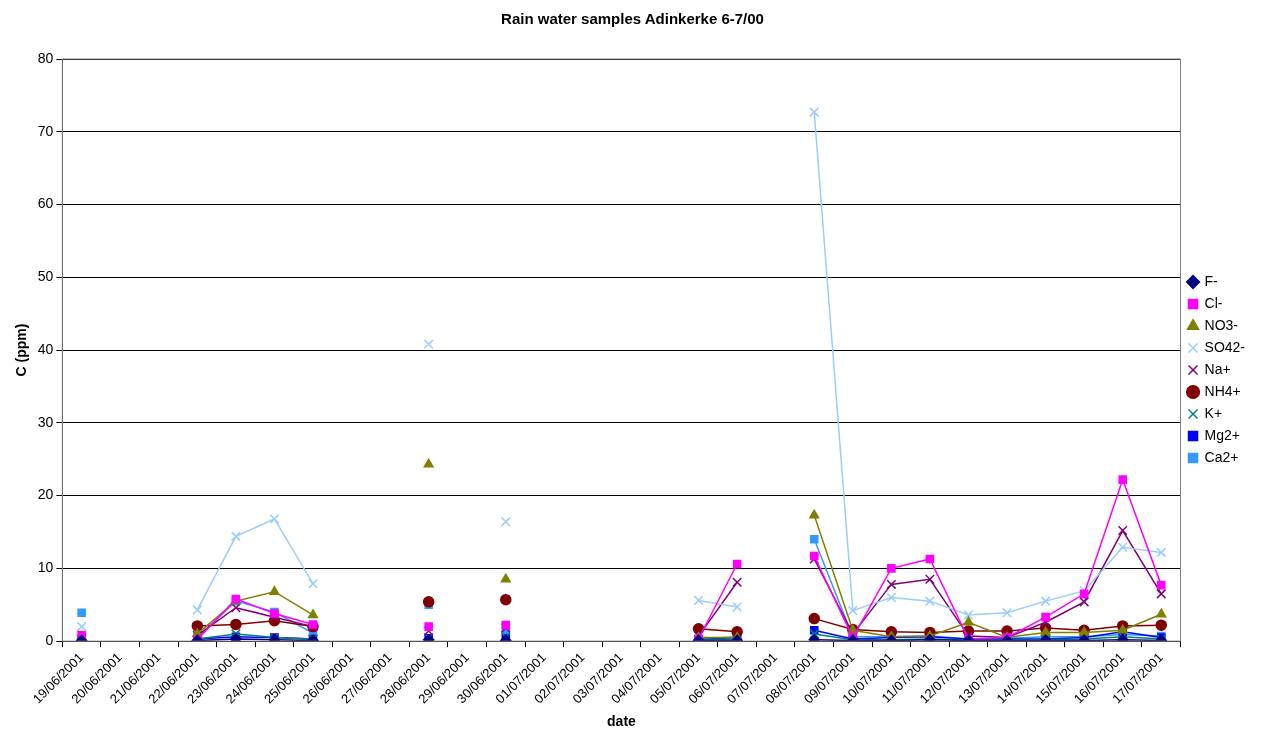  I want to click on legend-label: NH4+, so click(1222, 390).